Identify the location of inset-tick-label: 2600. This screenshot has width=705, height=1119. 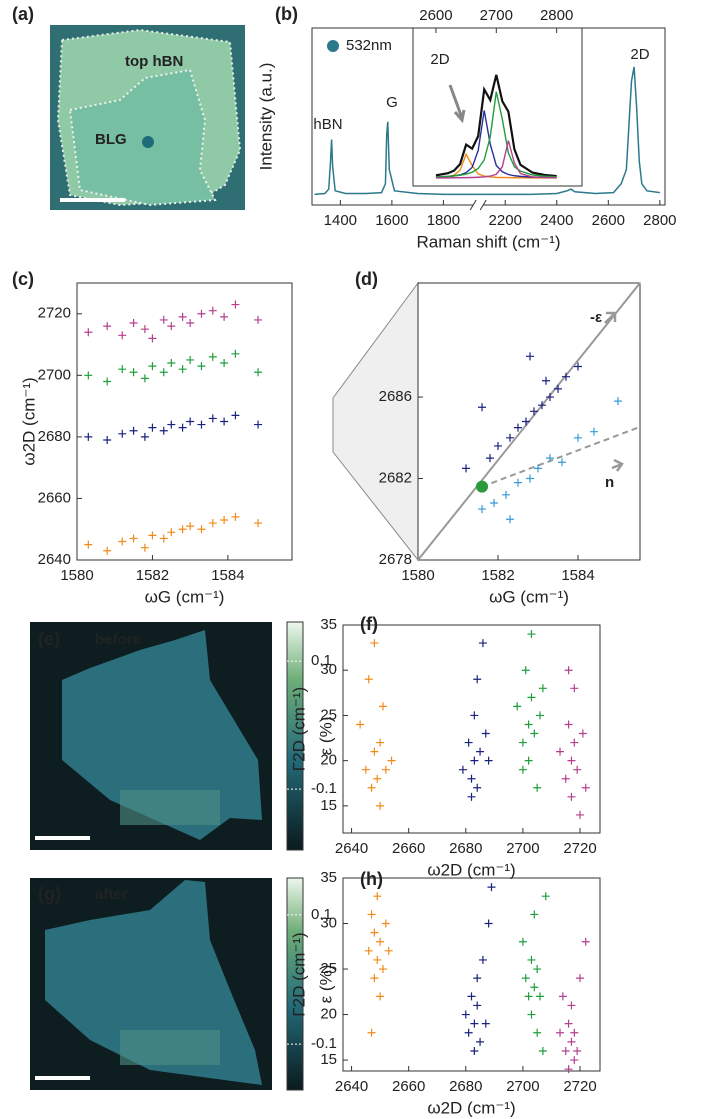
(435, 15).